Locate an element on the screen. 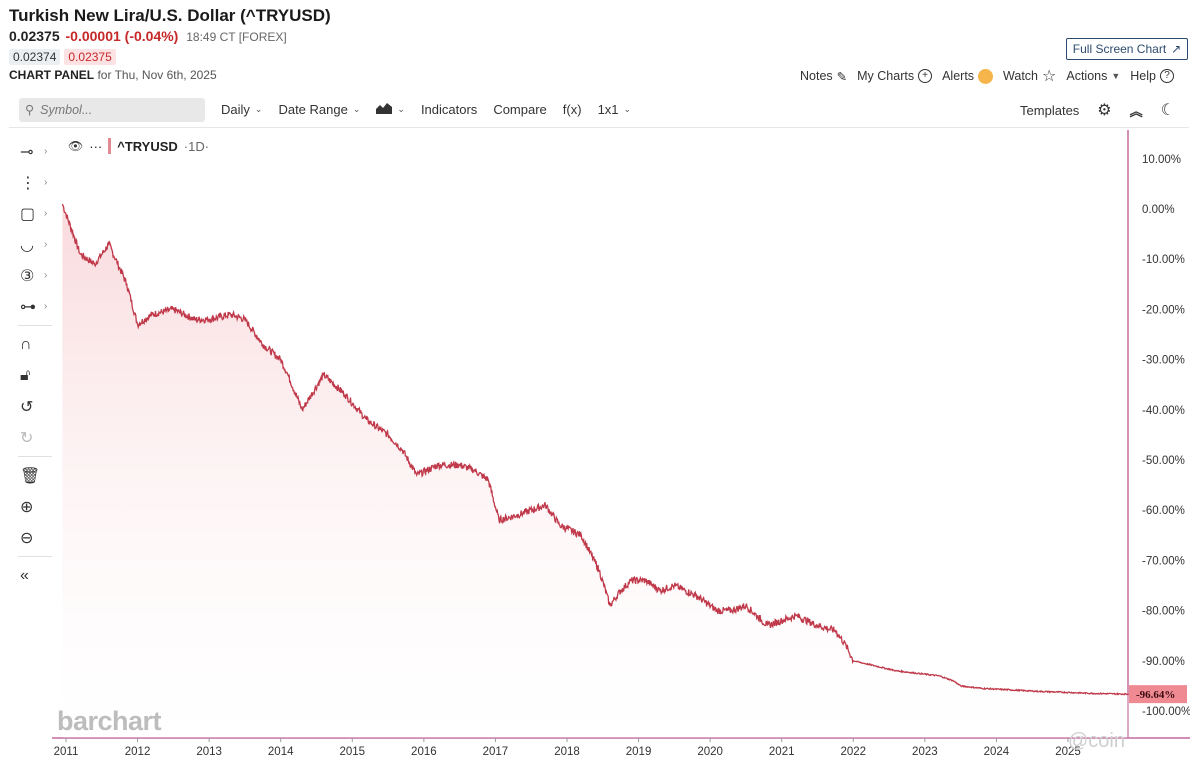  edit-note-icon: ✎ is located at coordinates (842, 76).